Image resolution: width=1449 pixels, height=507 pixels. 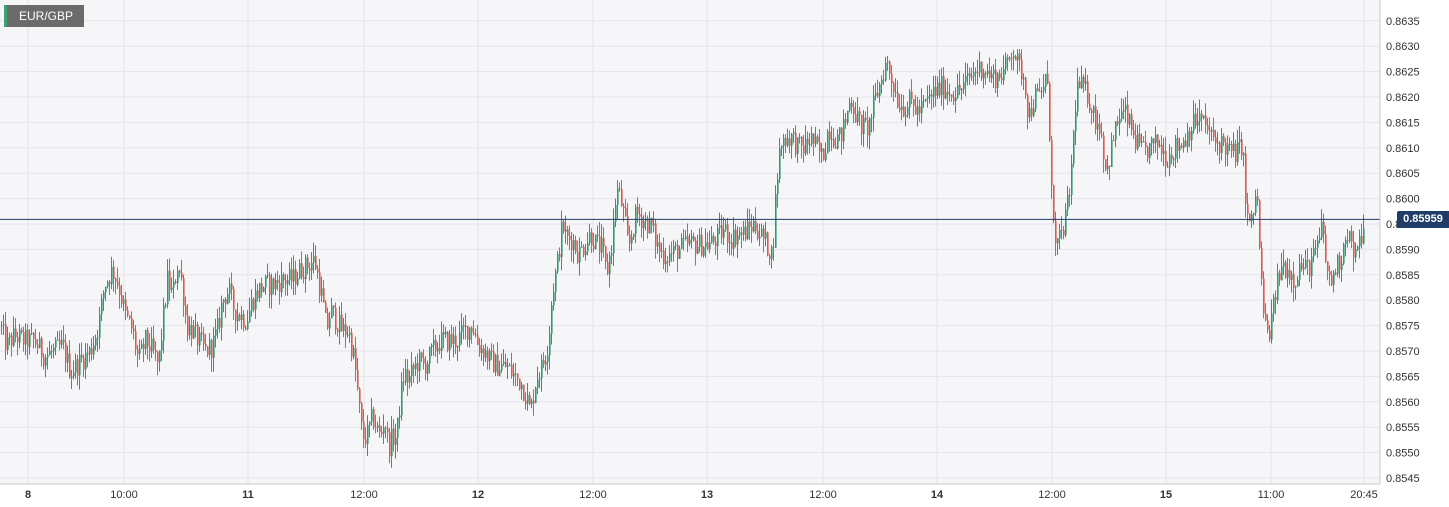 I want to click on y-tick-label: 0.8565, so click(x=1403, y=377).